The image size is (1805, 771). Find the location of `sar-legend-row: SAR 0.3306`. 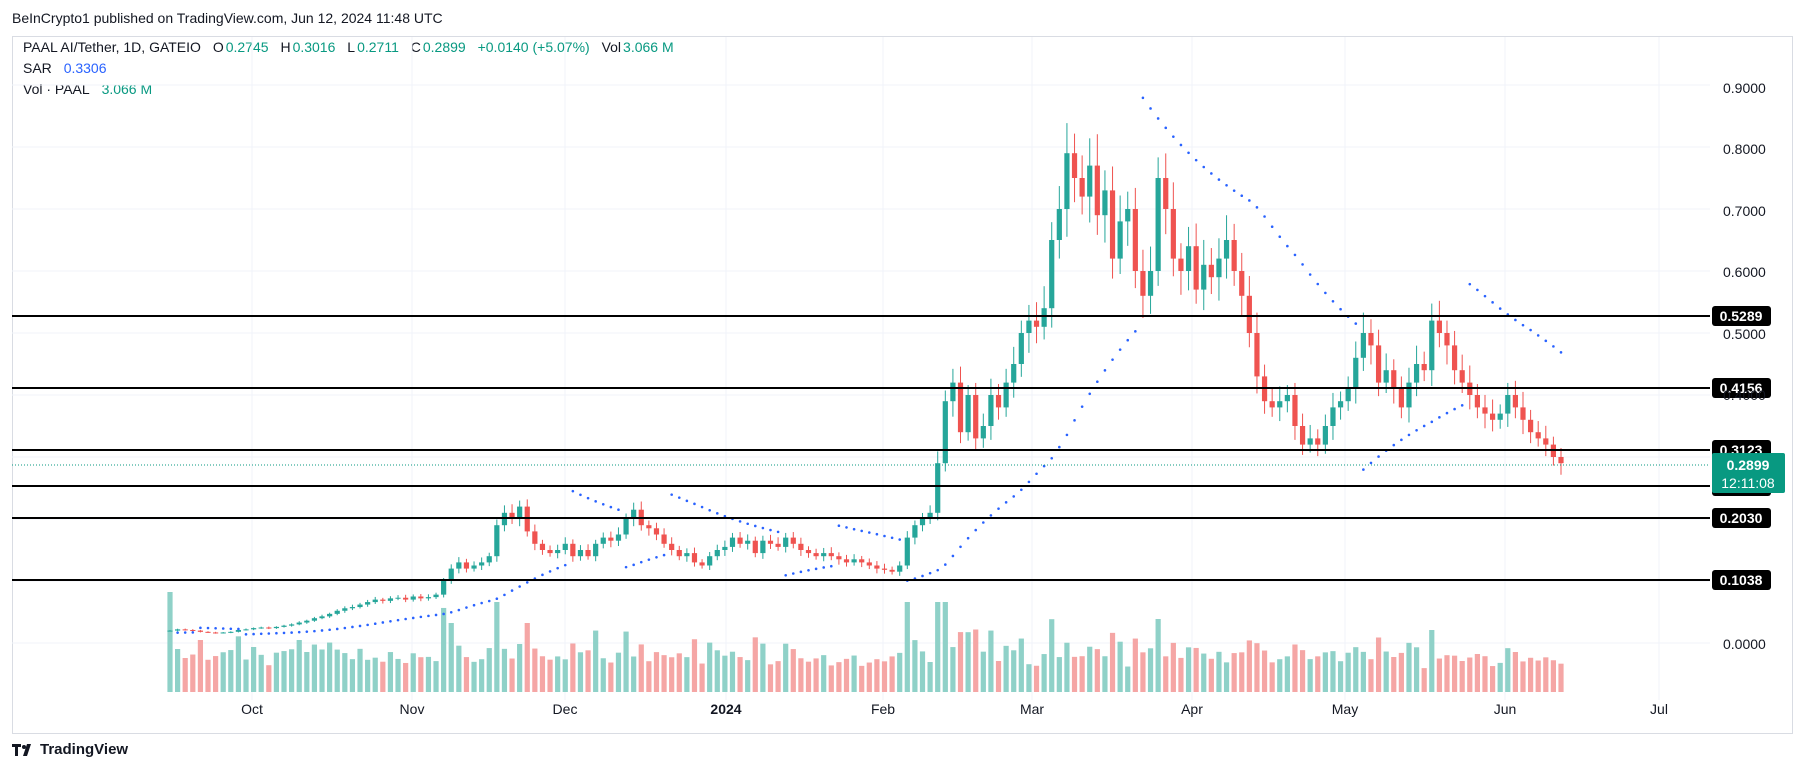

sar-legend-row: SAR 0.3306 is located at coordinates (66, 68).